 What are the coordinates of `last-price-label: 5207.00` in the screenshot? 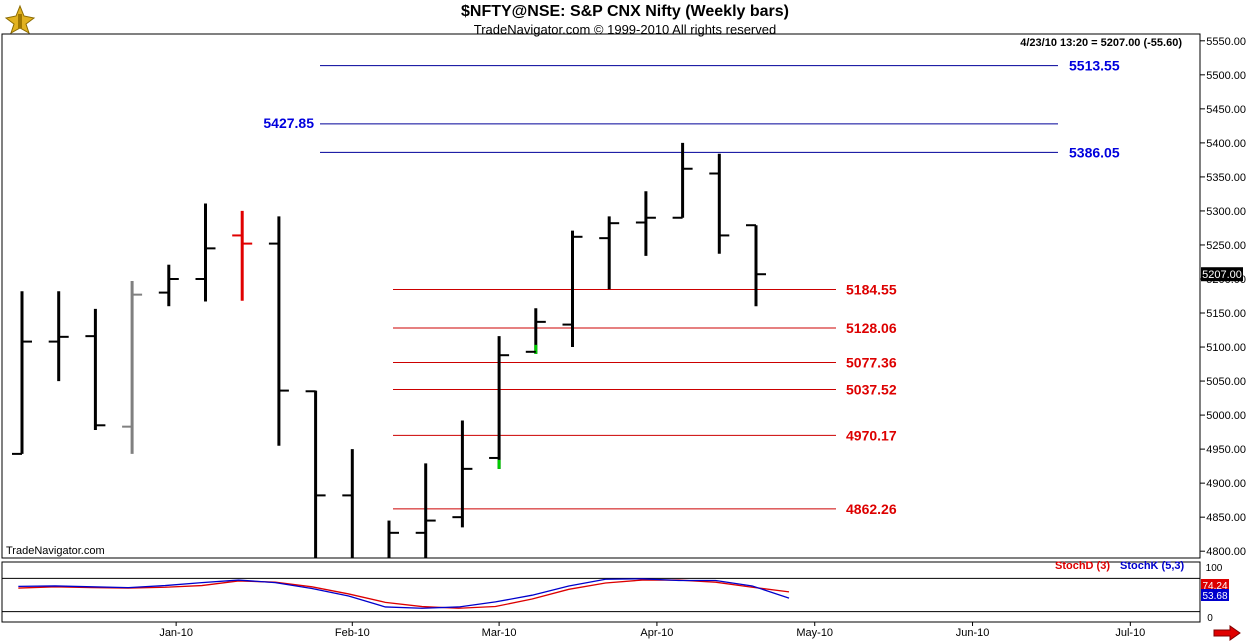 It's located at (1222, 275).